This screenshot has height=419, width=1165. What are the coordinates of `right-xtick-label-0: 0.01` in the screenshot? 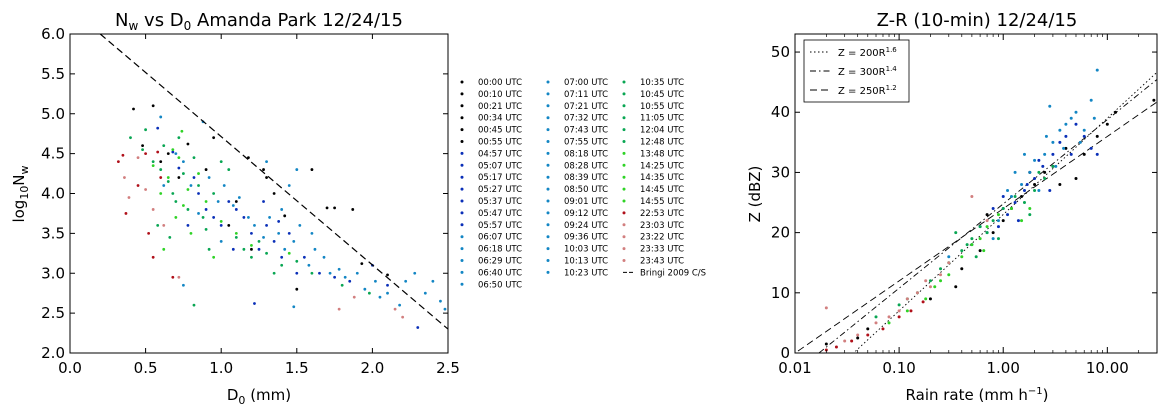 It's located at (794, 368).